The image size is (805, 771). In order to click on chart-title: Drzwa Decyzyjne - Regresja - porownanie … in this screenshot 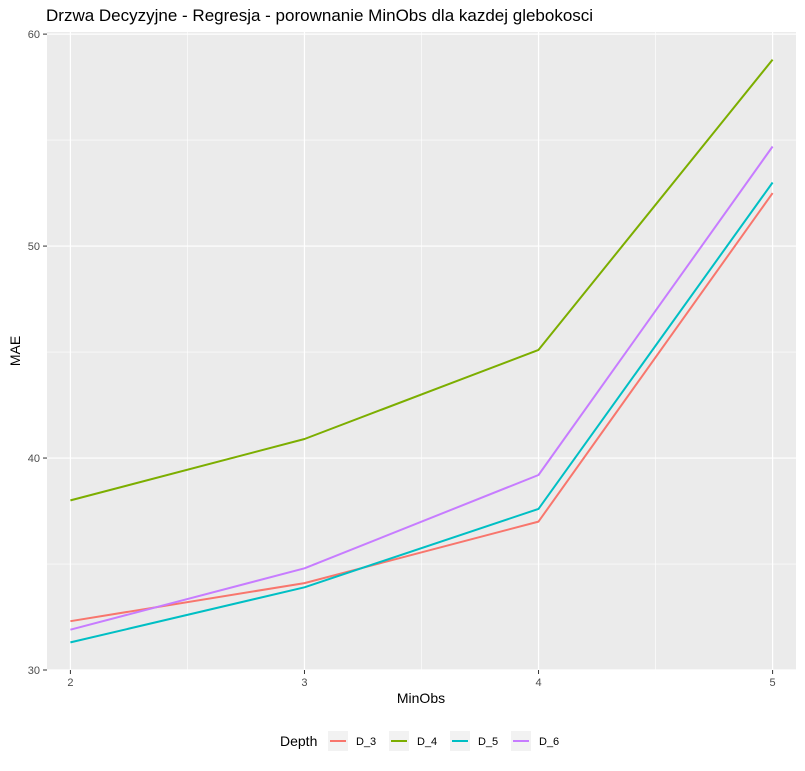, I will do `click(319, 15)`.